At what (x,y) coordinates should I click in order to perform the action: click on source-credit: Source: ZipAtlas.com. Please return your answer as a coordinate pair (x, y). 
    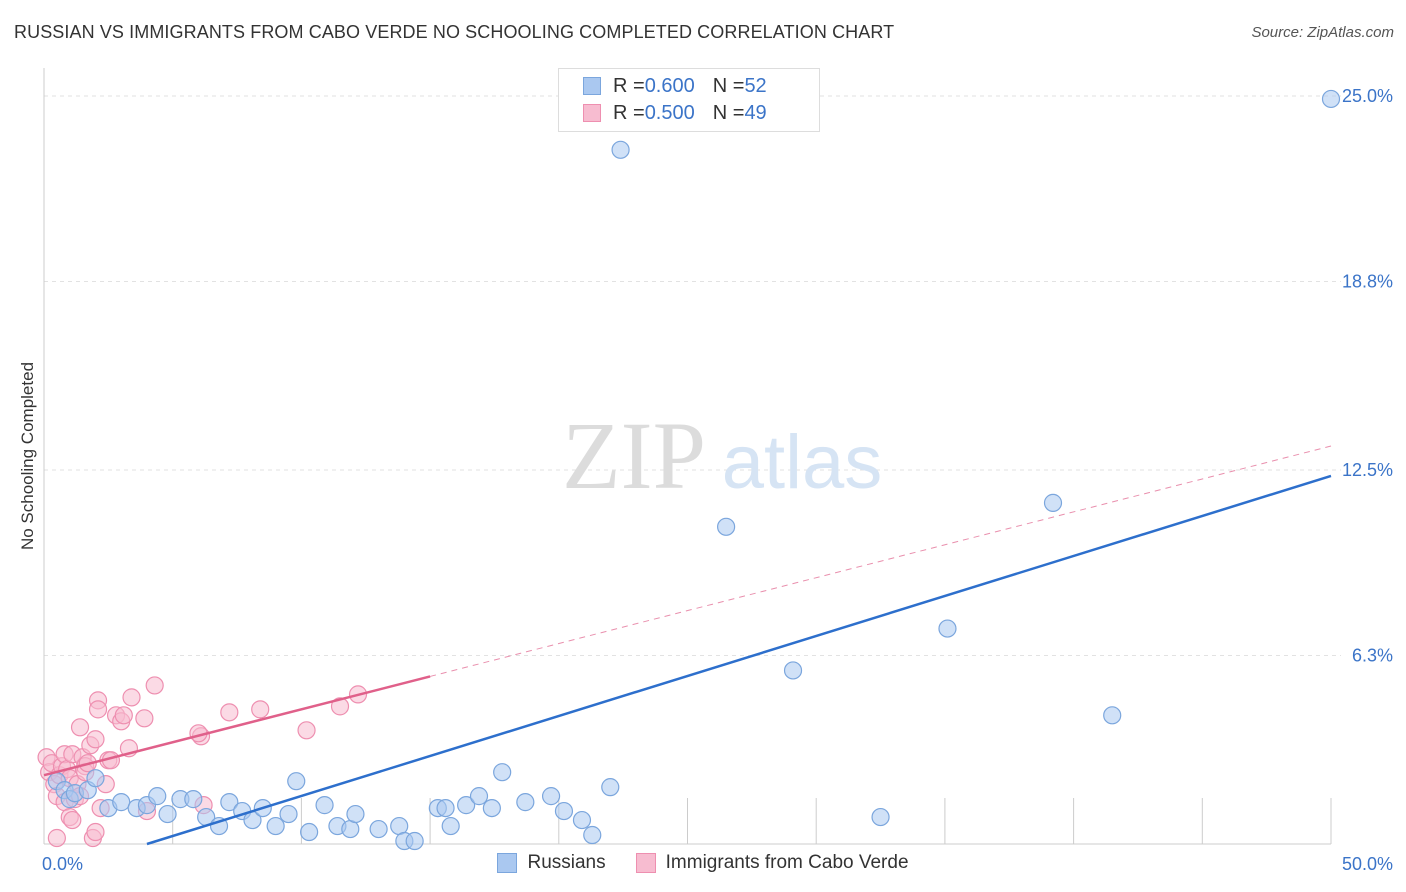
    Looking at the image, I should click on (1322, 32).